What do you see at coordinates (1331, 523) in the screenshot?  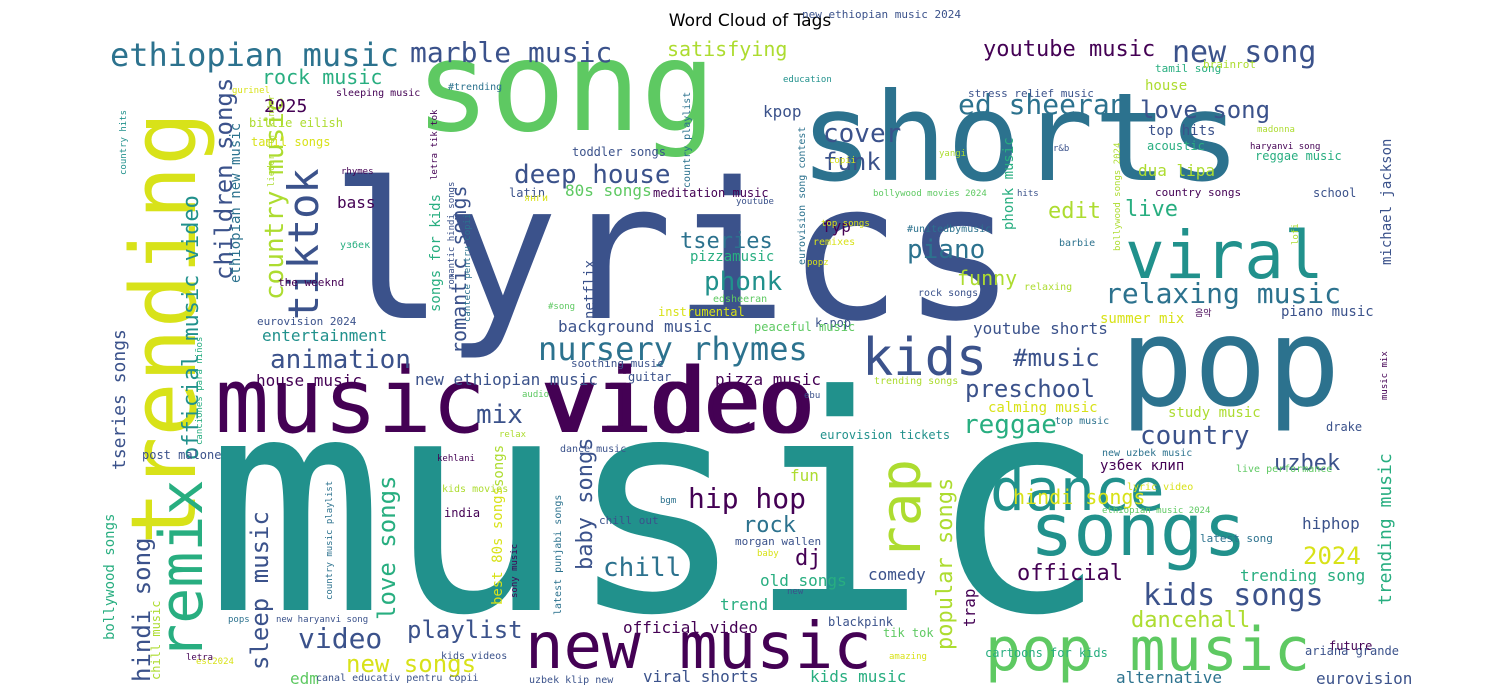 I see `word-hiphop: hiphop` at bounding box center [1331, 523].